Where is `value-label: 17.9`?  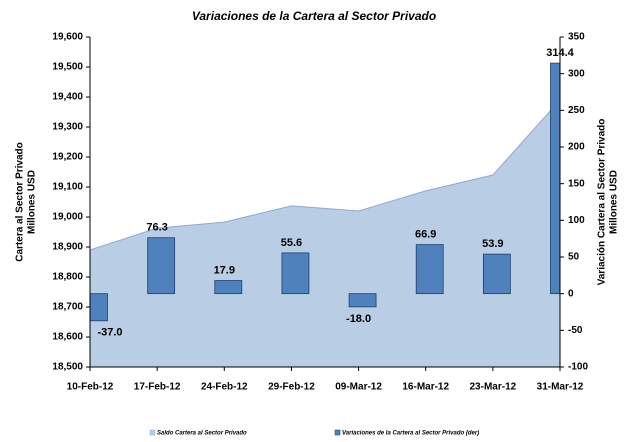 value-label: 17.9 is located at coordinates (224, 270).